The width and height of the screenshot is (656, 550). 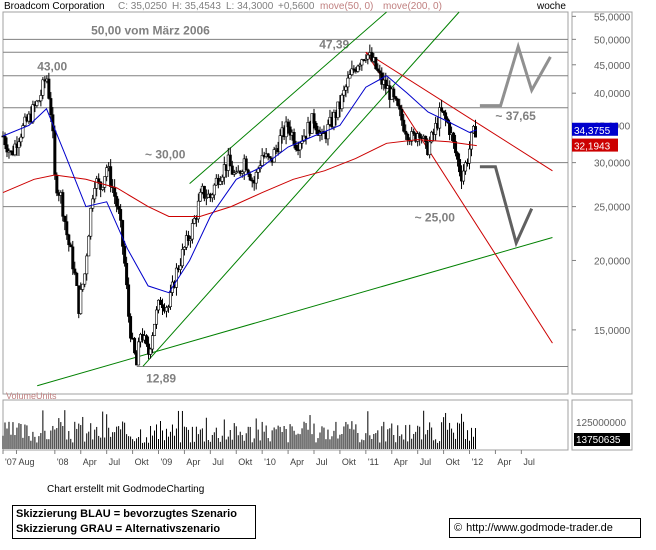 I want to click on level-label: 47,39, so click(x=334, y=44).